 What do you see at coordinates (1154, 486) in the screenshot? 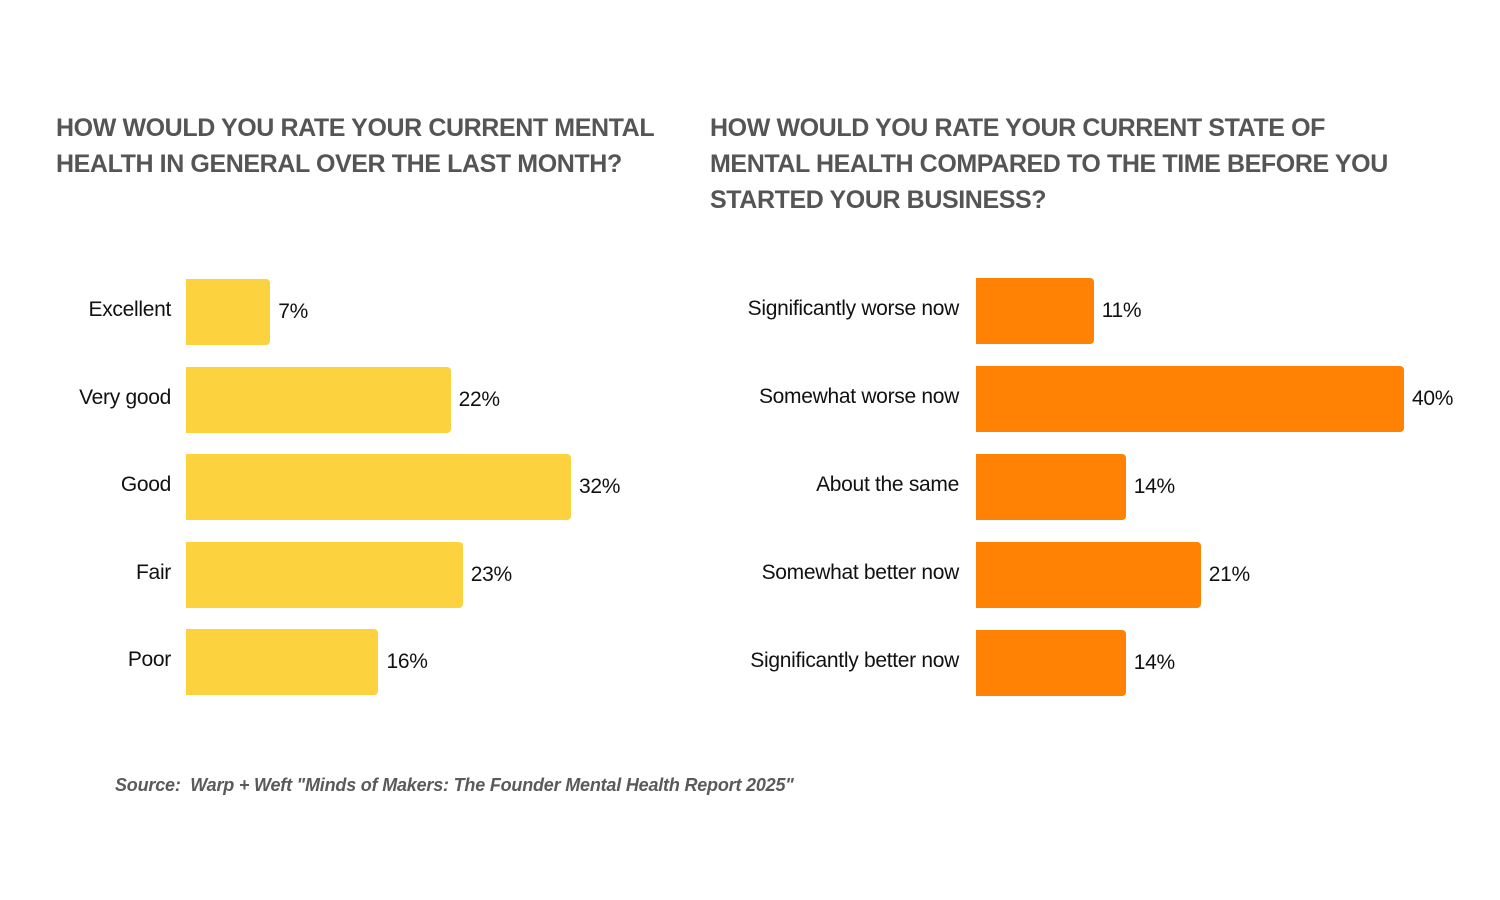
I see `value-label-about-the-same: 14%` at bounding box center [1154, 486].